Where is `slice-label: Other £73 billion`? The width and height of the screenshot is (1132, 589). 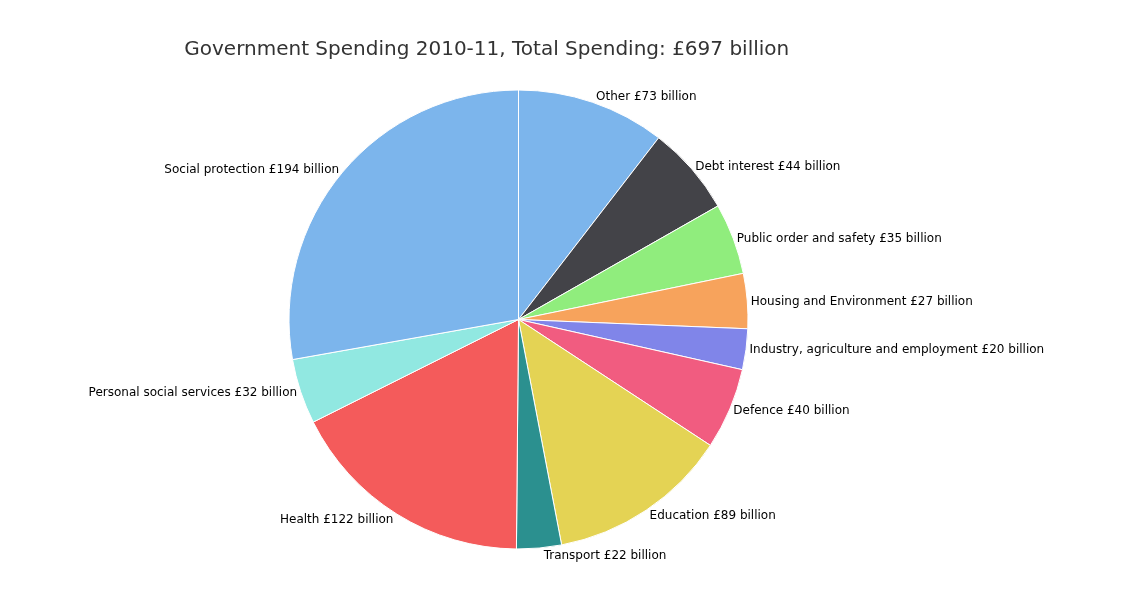 slice-label: Other £73 billion is located at coordinates (646, 96).